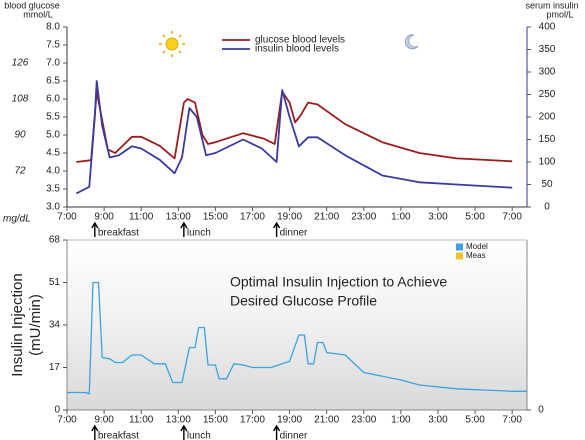 The width and height of the screenshot is (585, 440). I want to click on y2-tick-label: 100, so click(547, 162).